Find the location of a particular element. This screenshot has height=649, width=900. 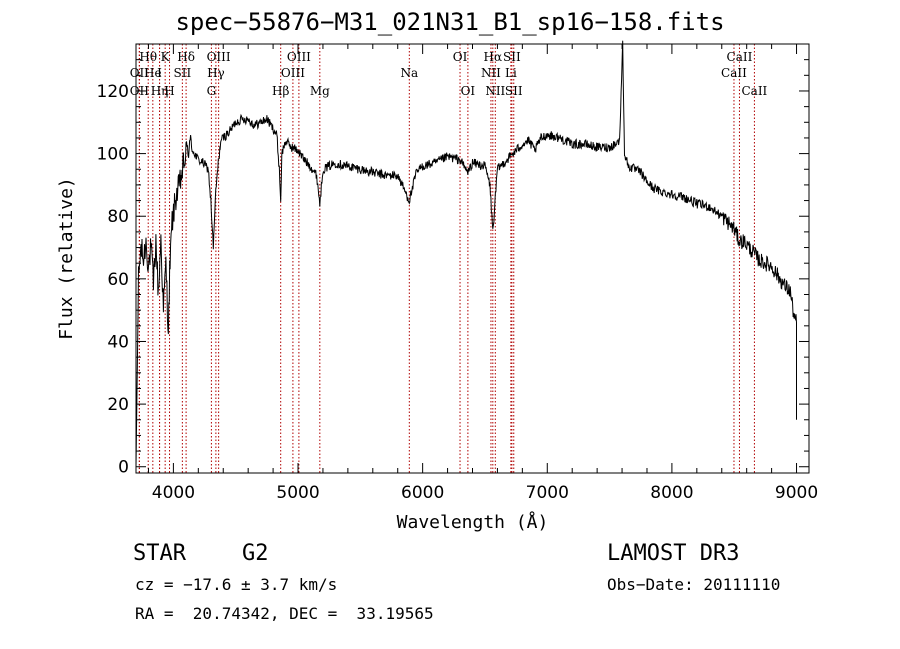

x-tick-label-9000: 9000 is located at coordinates (796, 493).